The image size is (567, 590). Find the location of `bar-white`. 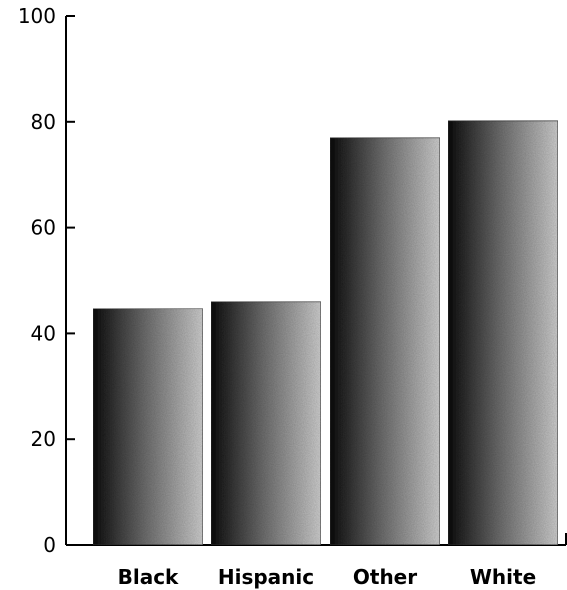

bar-white is located at coordinates (503, 333).